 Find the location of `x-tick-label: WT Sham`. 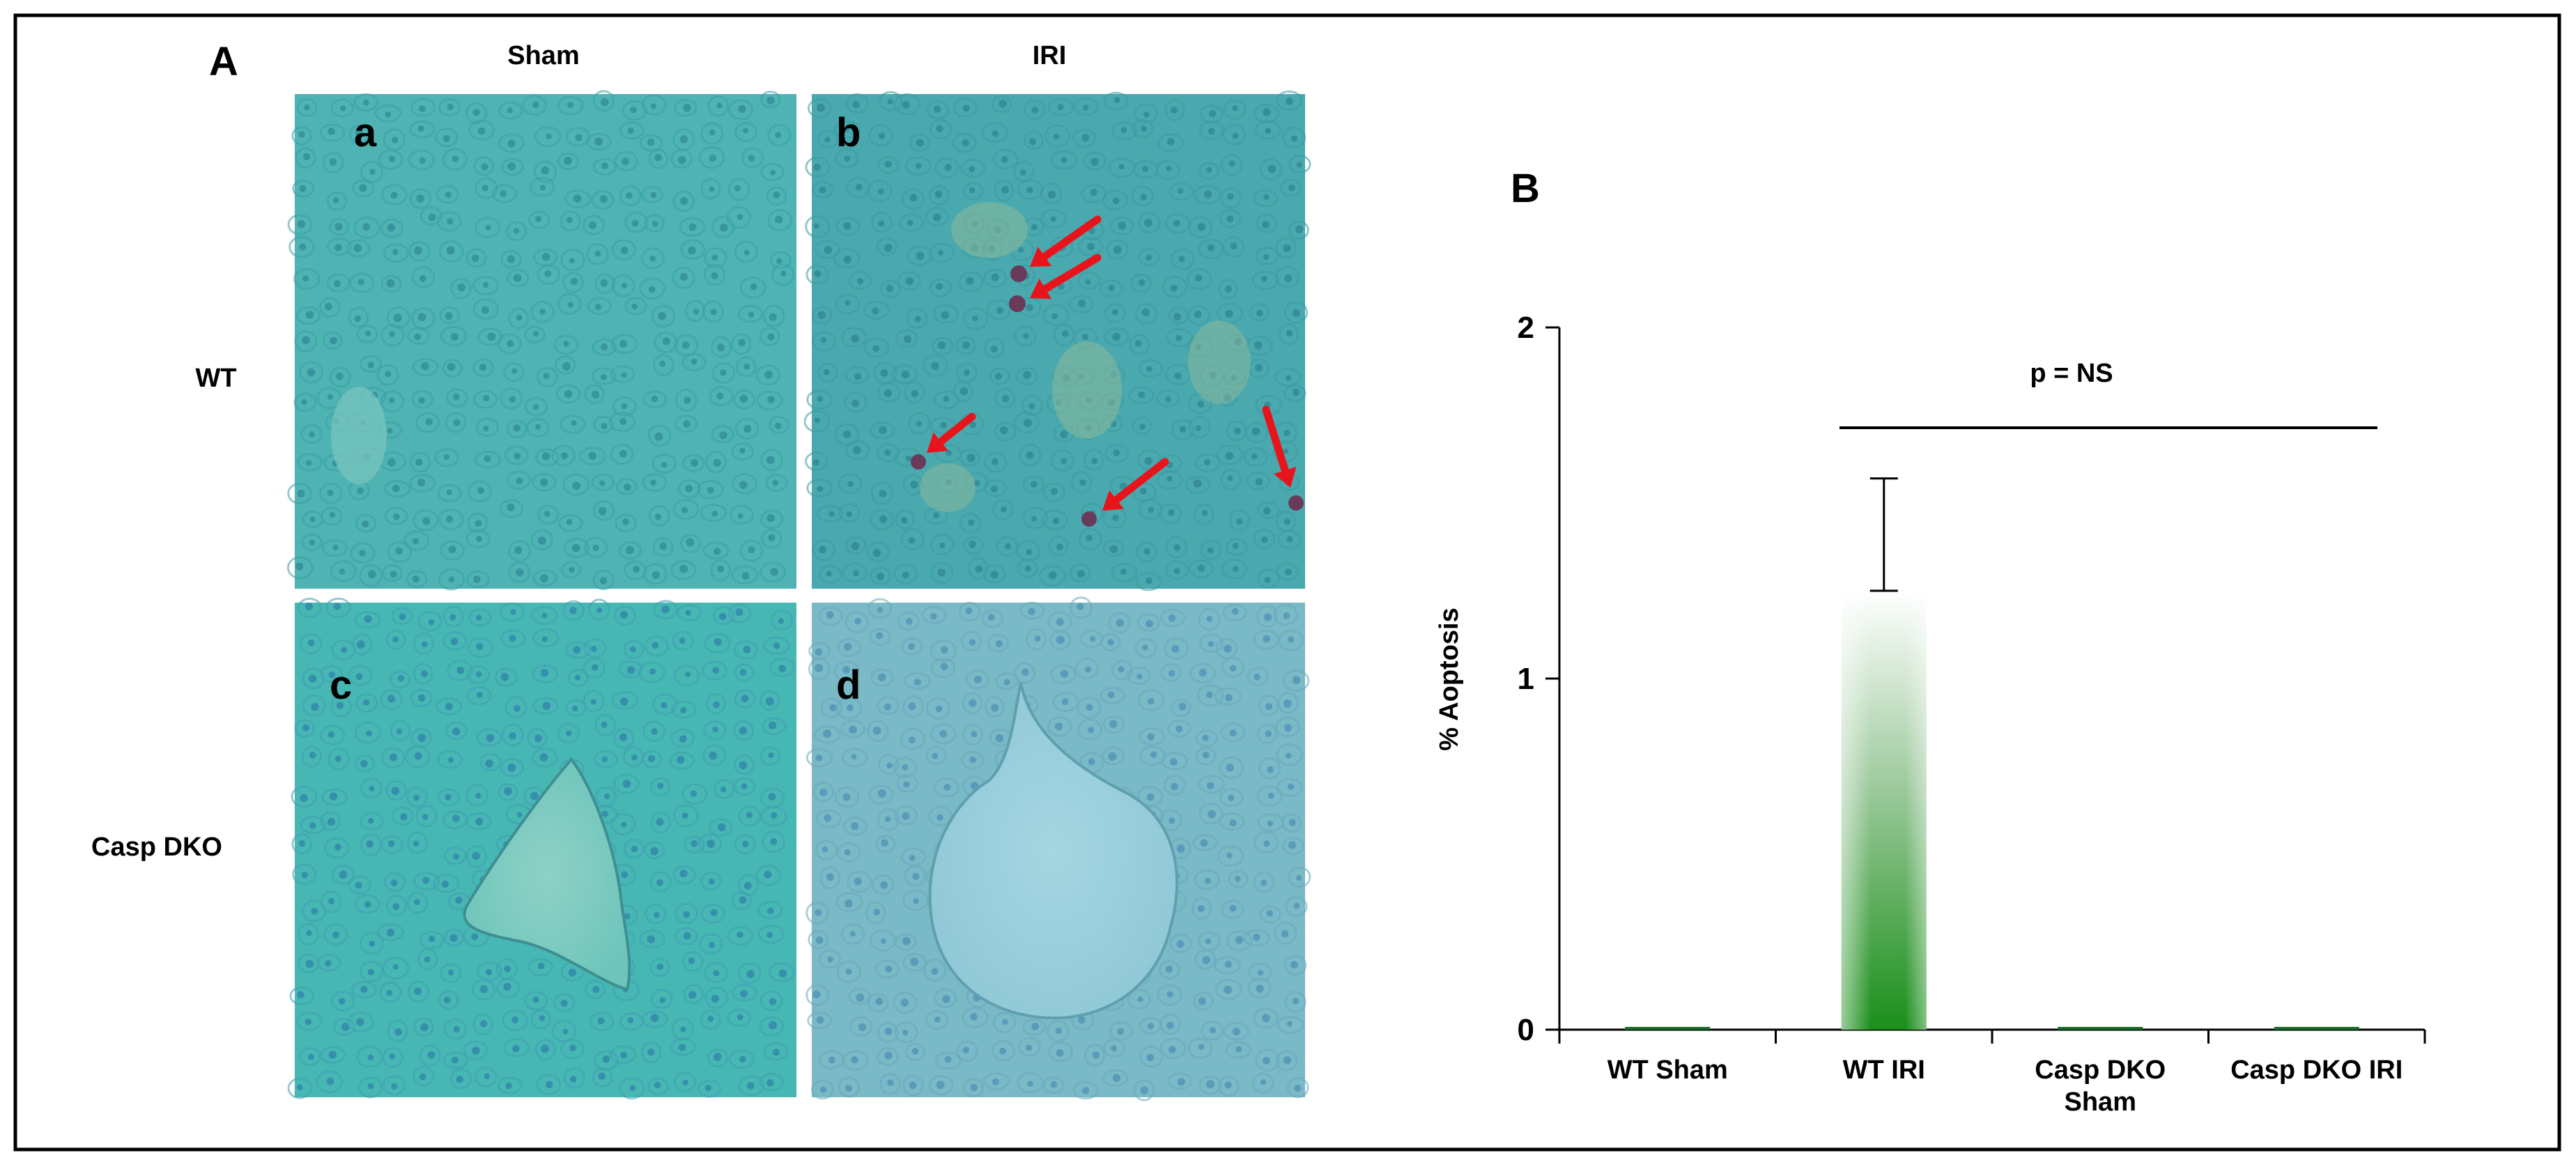

x-tick-label: WT Sham is located at coordinates (1667, 1070).